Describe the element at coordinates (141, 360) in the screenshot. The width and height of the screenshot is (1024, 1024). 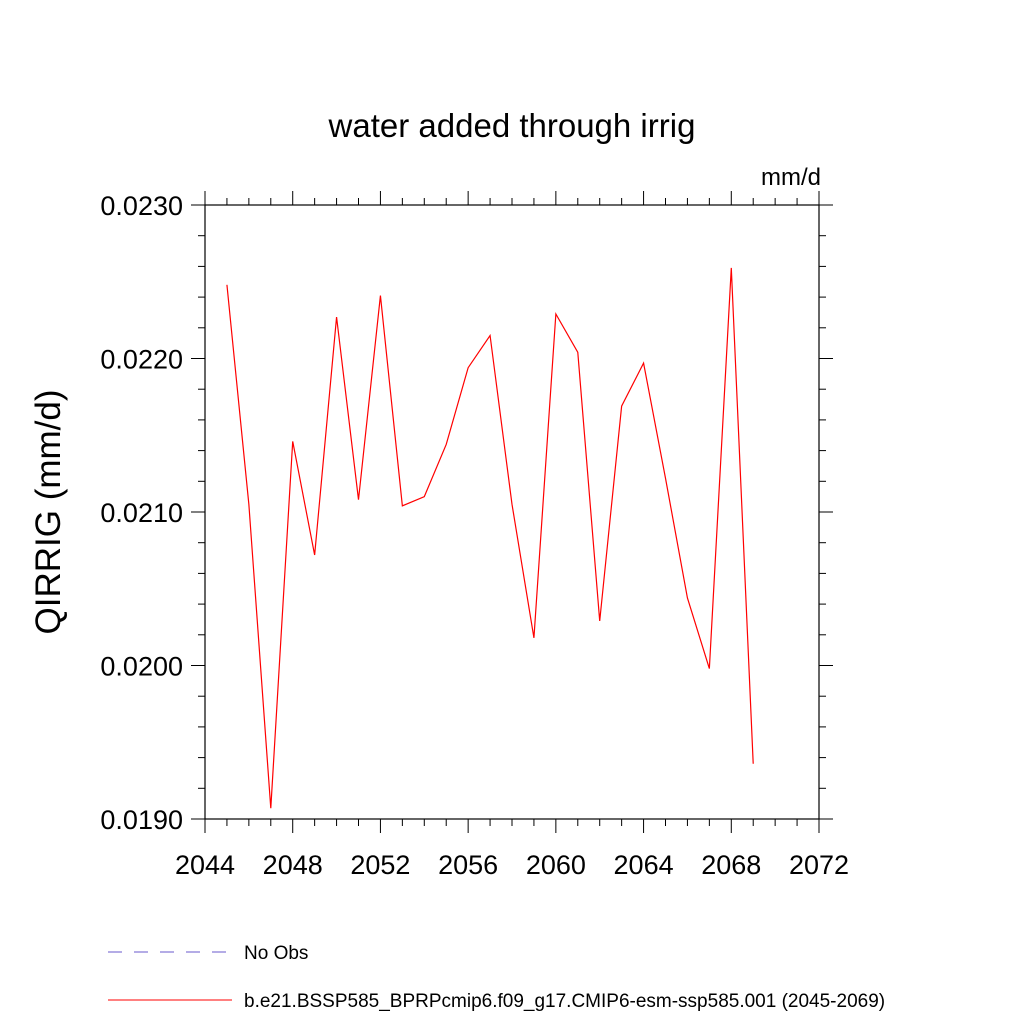
I see `y-tick-label: 0.0220` at that location.